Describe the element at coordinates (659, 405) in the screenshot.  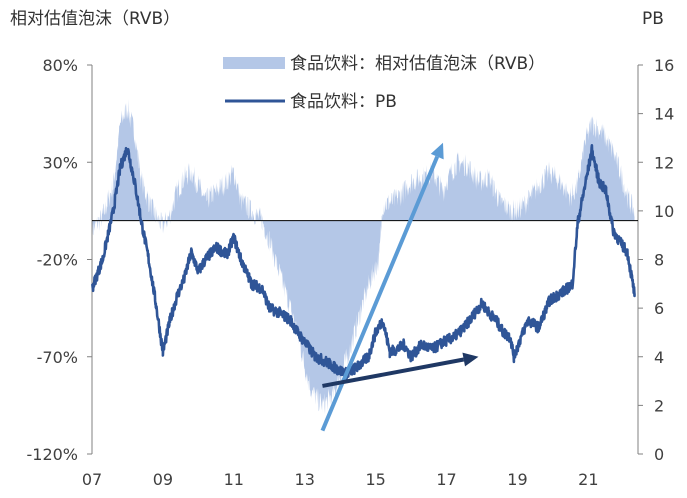
I see `right-tick-label: 2` at that location.